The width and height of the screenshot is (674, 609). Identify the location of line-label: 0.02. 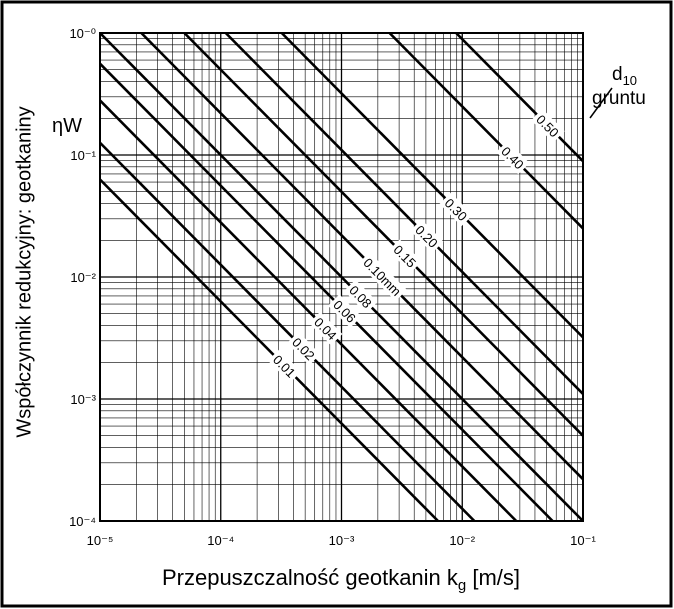
(304, 348).